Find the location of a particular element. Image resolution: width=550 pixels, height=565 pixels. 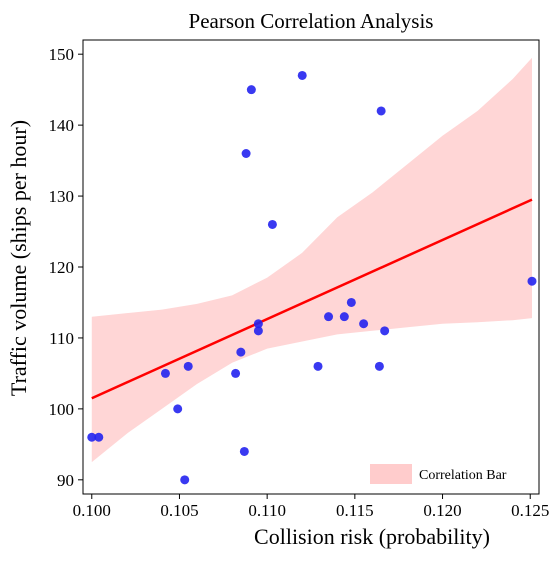

y-tick-label: 140 is located at coordinates (62, 125).